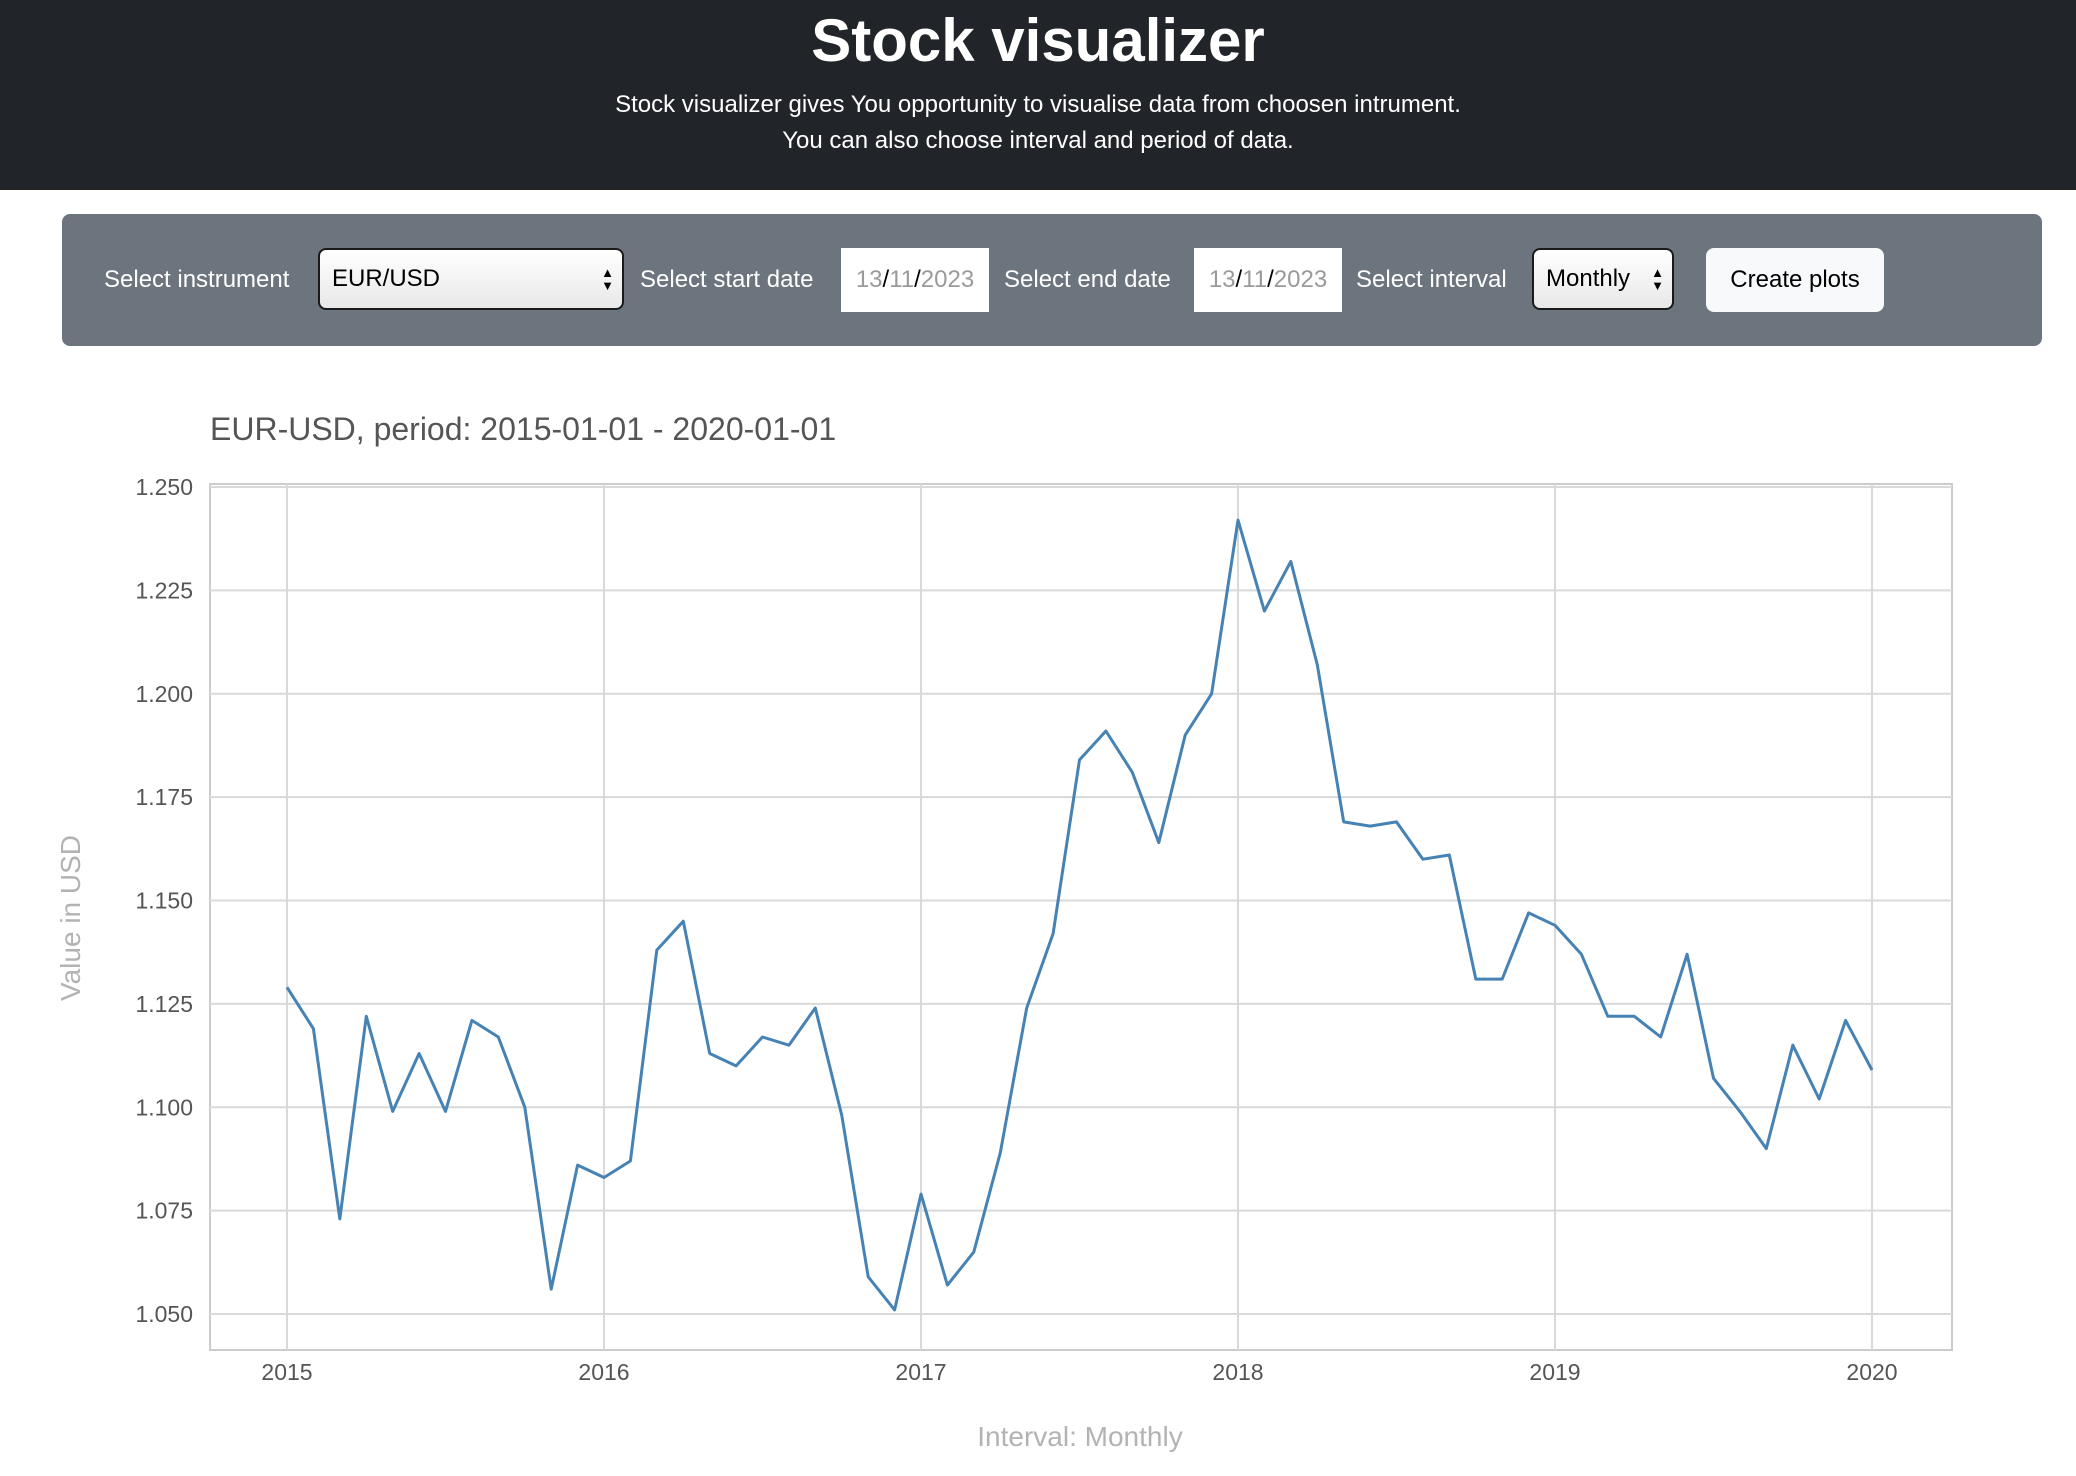 The width and height of the screenshot is (2076, 1476). I want to click on y-tick-label: 1.050, so click(164, 1314).